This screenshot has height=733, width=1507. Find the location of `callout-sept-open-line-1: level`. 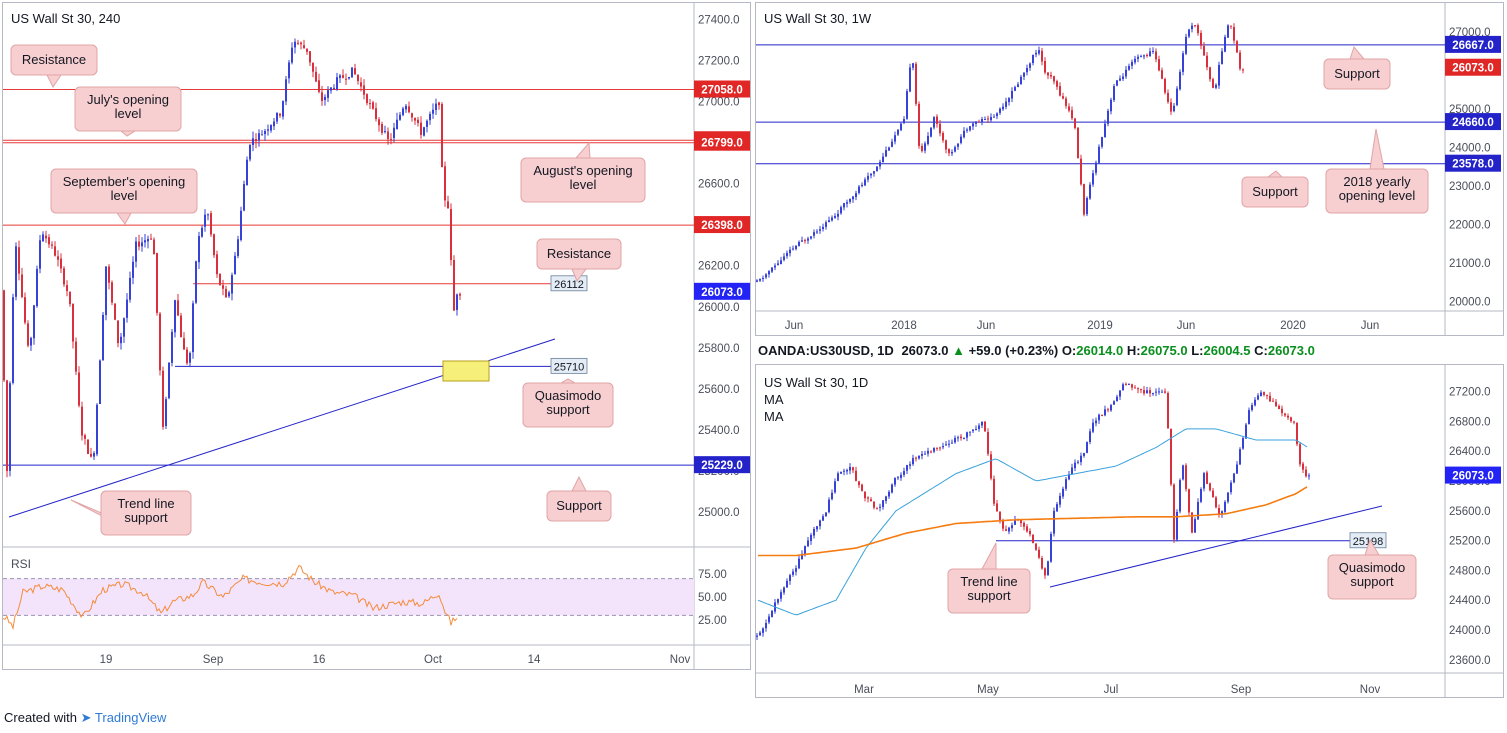

callout-sept-open-line-1: level is located at coordinates (124, 195).